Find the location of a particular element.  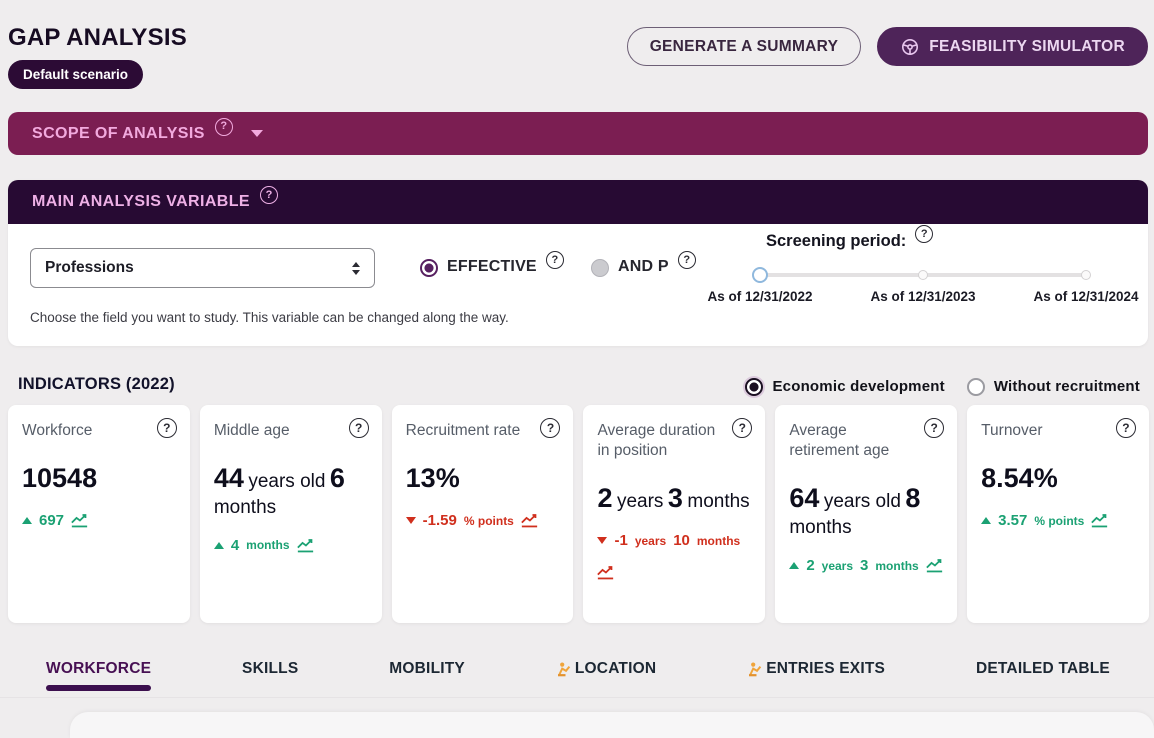

card-title: Recruitment rate is located at coordinates (463, 430).